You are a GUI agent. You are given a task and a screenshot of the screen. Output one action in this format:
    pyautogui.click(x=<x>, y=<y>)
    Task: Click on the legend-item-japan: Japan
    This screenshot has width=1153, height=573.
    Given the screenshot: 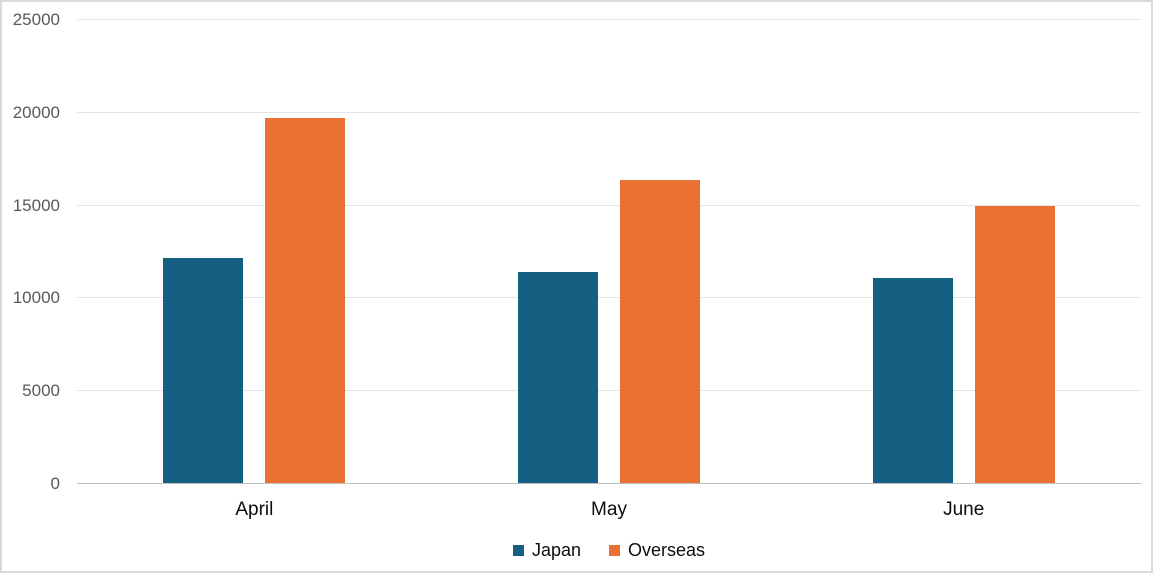 What is the action you would take?
    pyautogui.click(x=546, y=550)
    